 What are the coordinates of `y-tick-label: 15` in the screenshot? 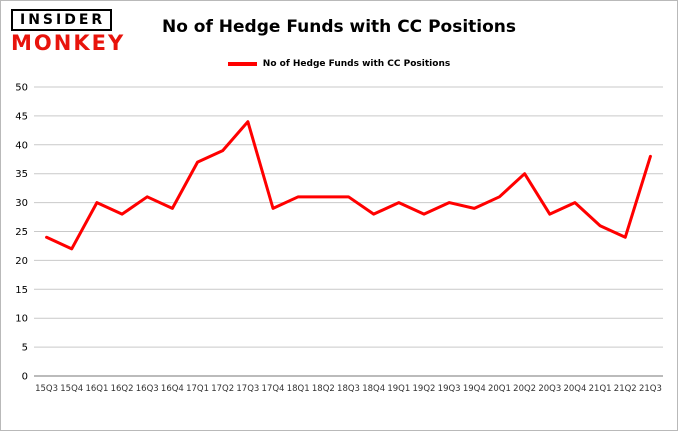 It's located at (21, 290).